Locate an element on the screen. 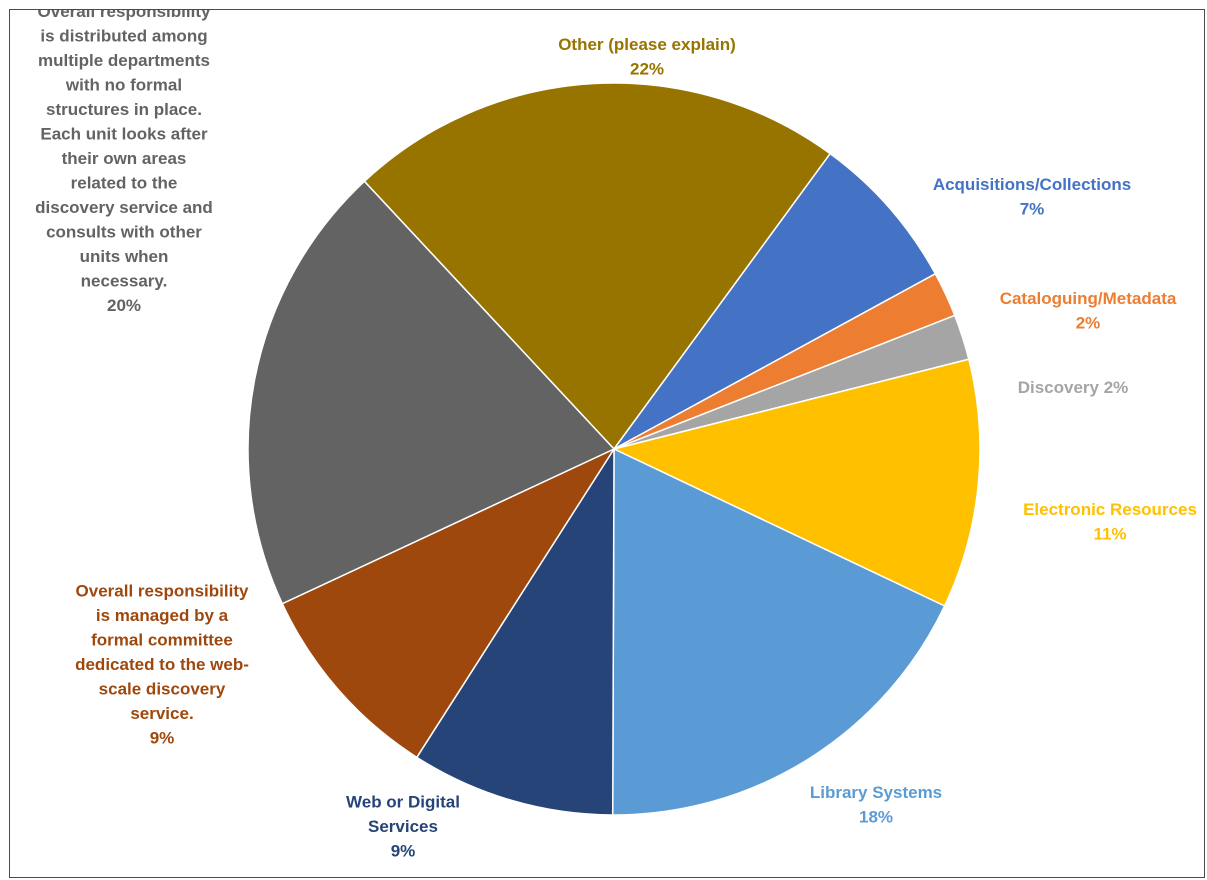  slice-label-line: Each unit looks after is located at coordinates (124, 134).